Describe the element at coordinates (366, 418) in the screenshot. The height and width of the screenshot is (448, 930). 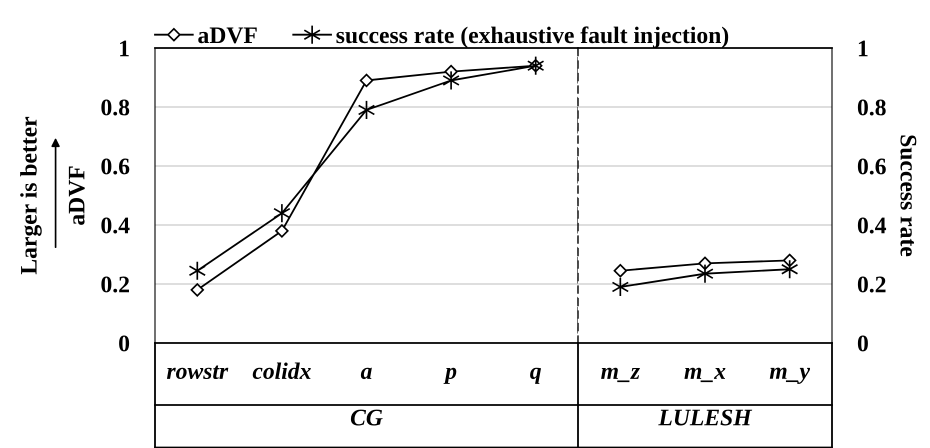
I see `x-axis-title: CG` at that location.